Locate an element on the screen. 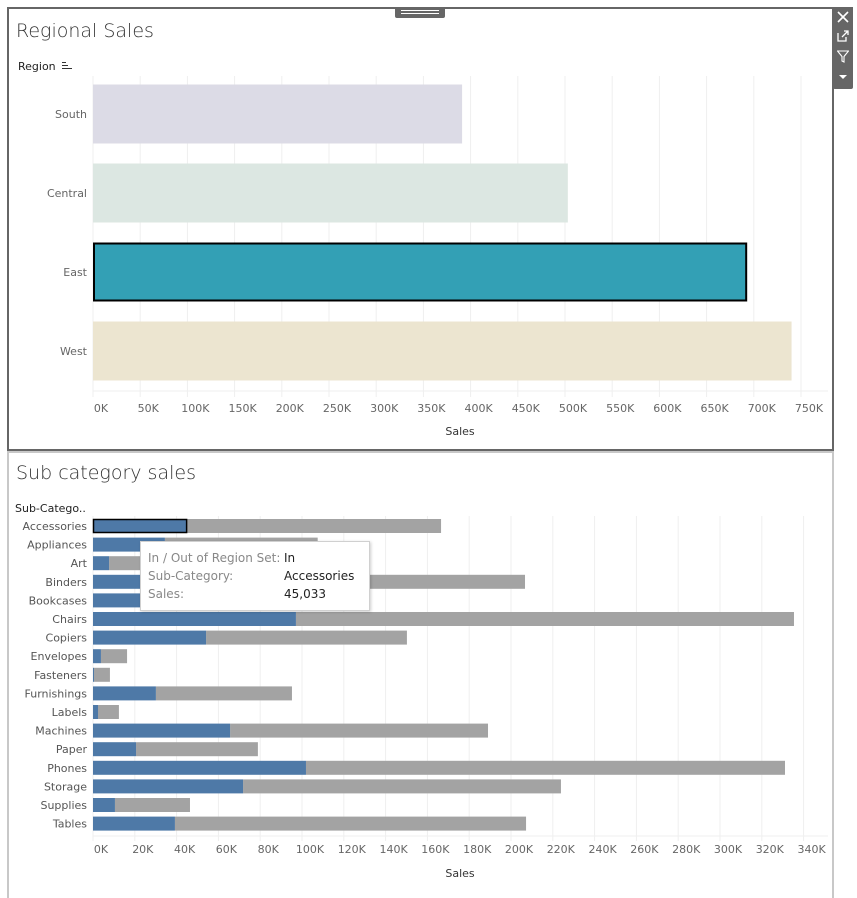 Image resolution: width=857 pixels, height=898 pixels. tooltip-key: In / Out of Region Set: is located at coordinates (214, 558).